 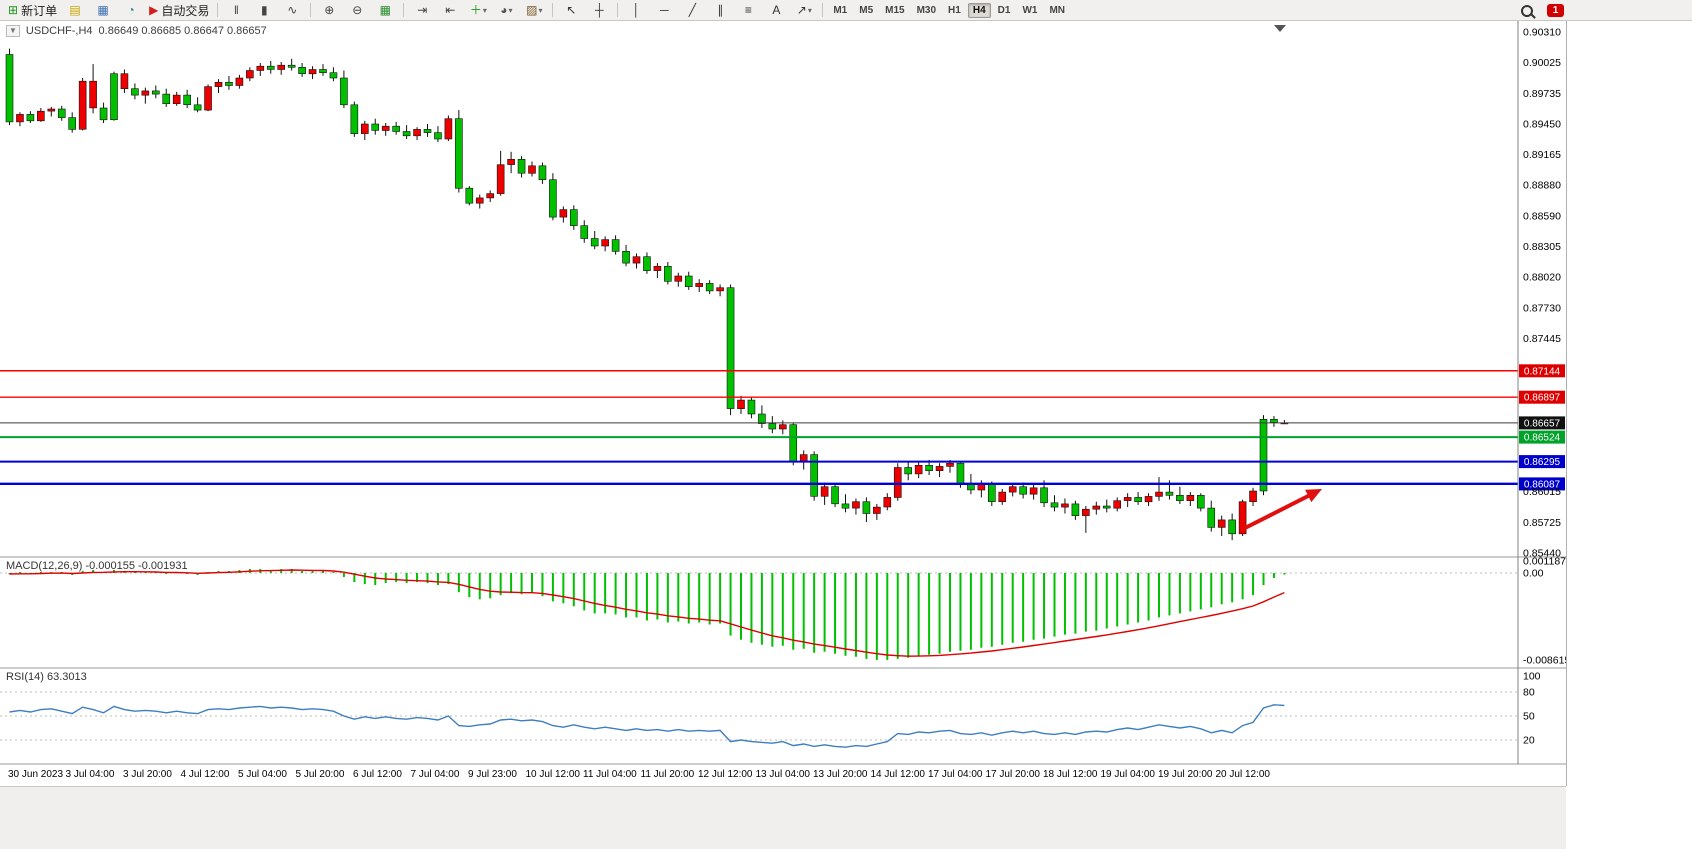 What do you see at coordinates (720, 10) in the screenshot?
I see `channel-icon: ∥` at bounding box center [720, 10].